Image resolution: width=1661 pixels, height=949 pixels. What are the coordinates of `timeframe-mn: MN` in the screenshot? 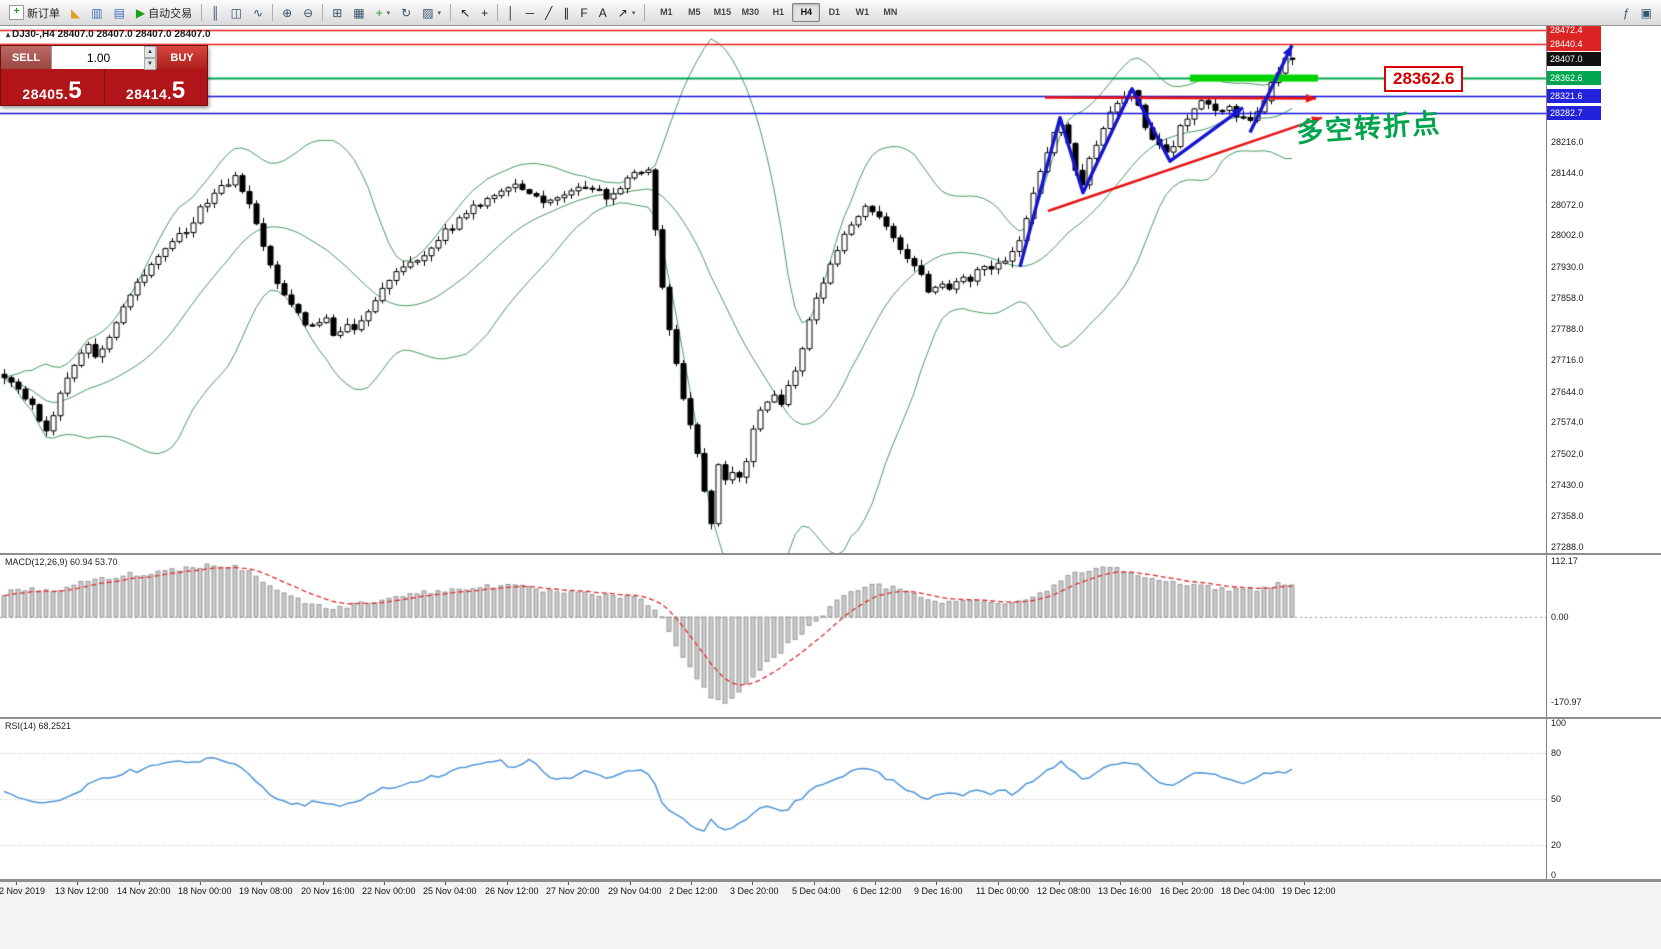 It's located at (890, 12).